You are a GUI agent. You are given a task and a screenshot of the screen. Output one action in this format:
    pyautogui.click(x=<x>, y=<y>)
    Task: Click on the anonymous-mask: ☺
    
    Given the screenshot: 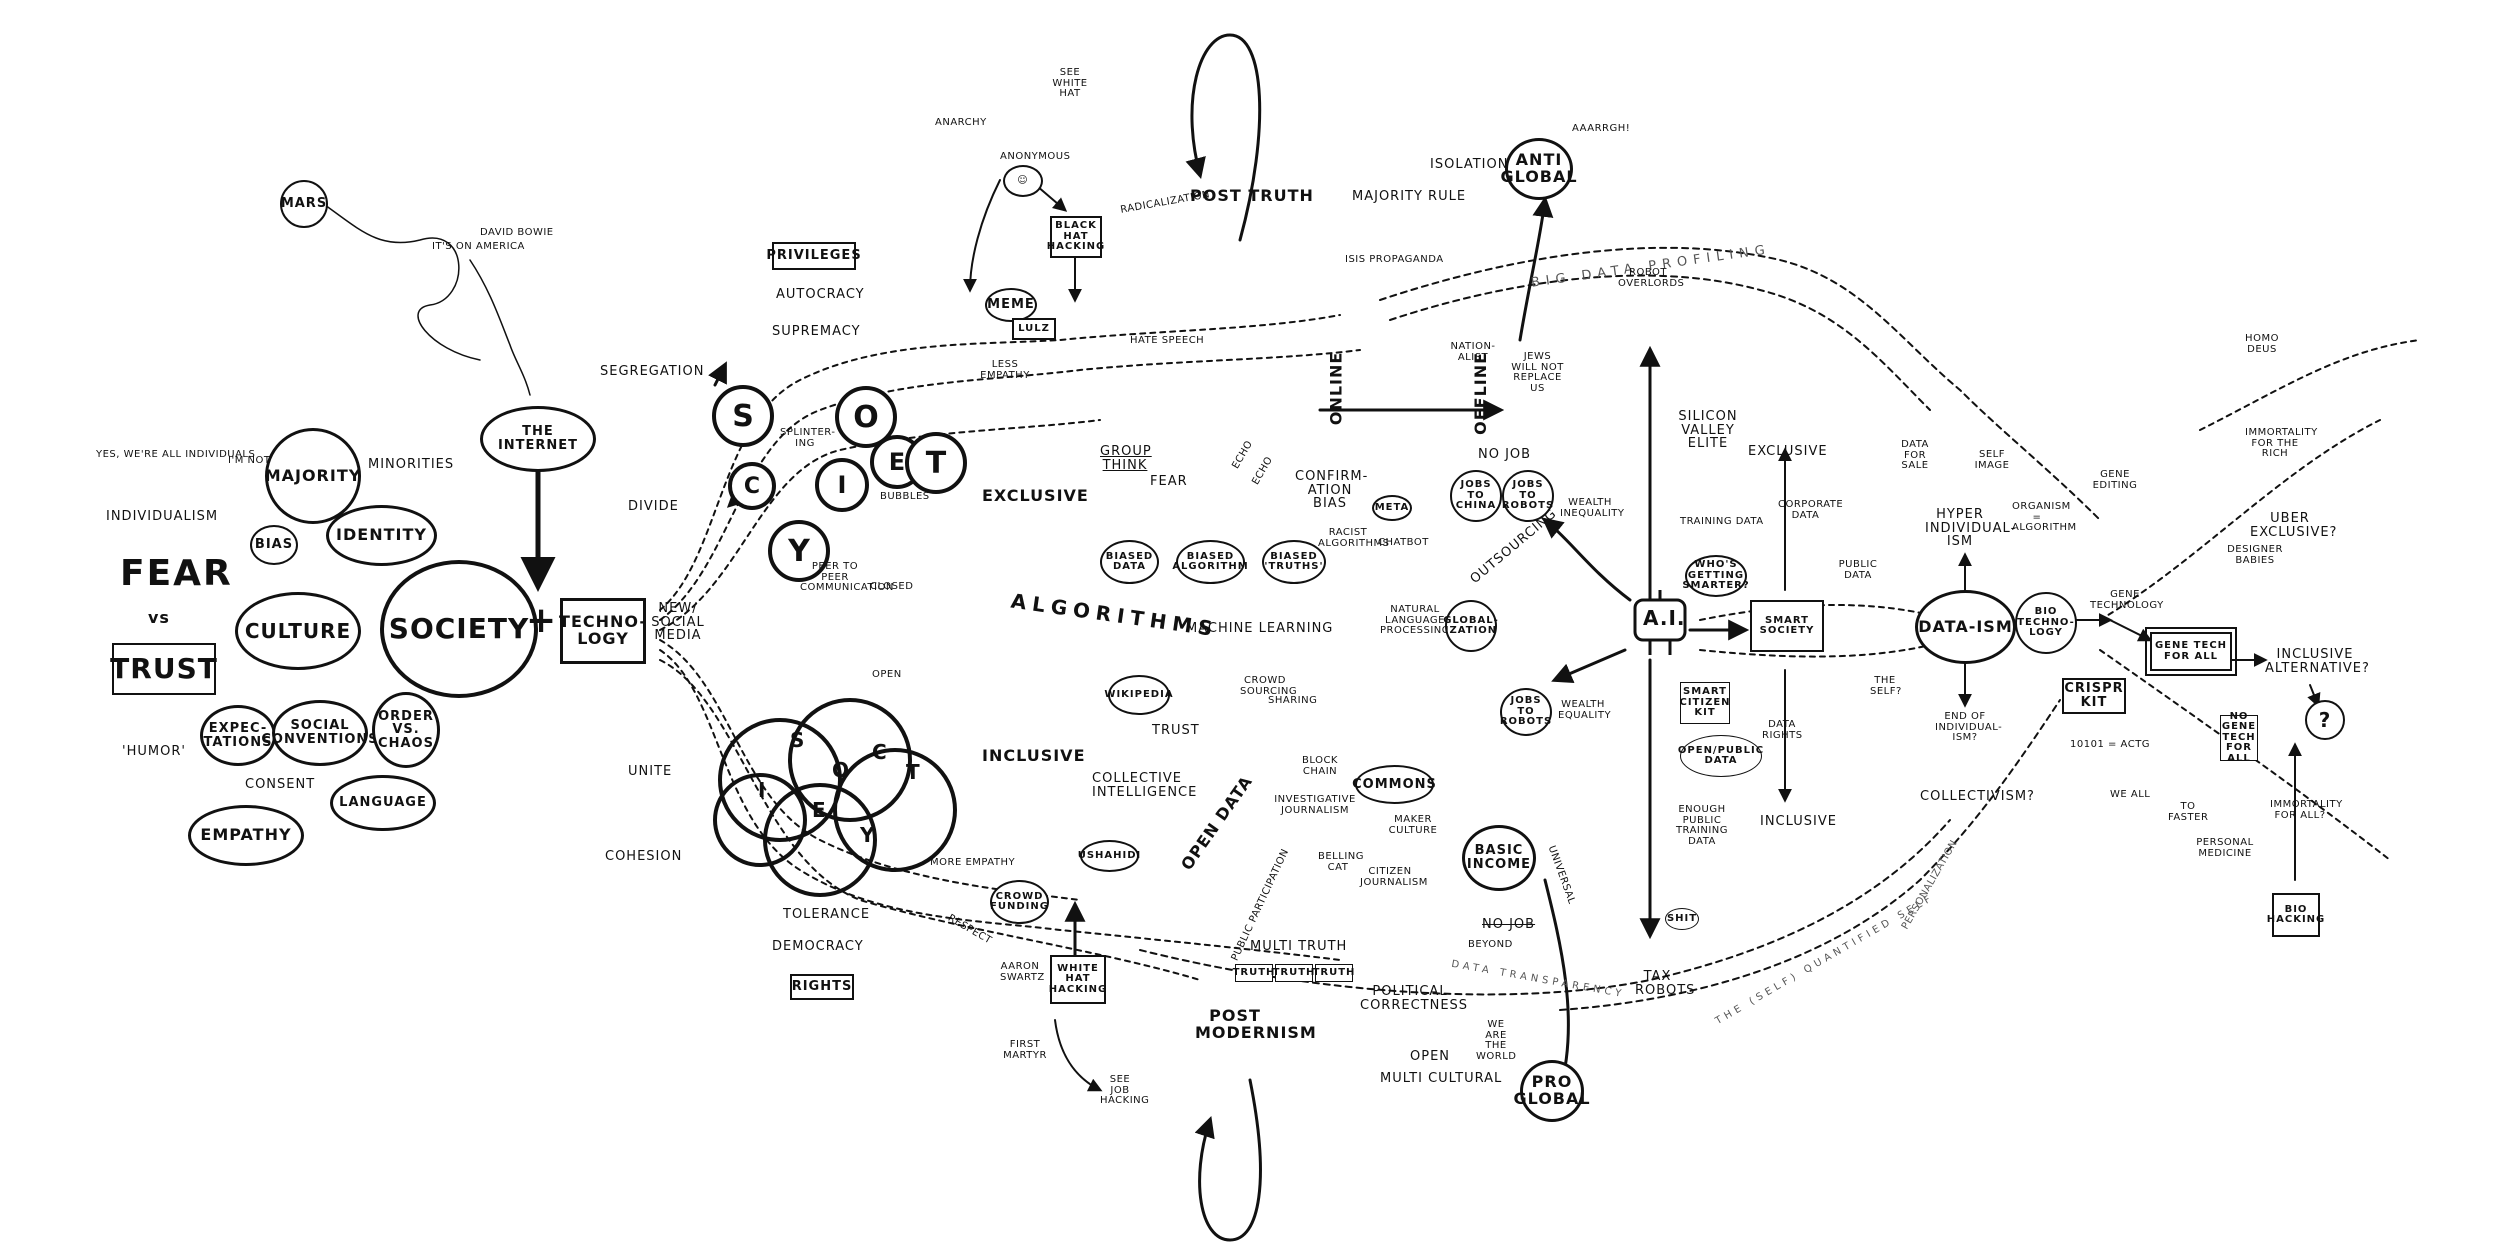 What is the action you would take?
    pyautogui.click(x=1023, y=181)
    